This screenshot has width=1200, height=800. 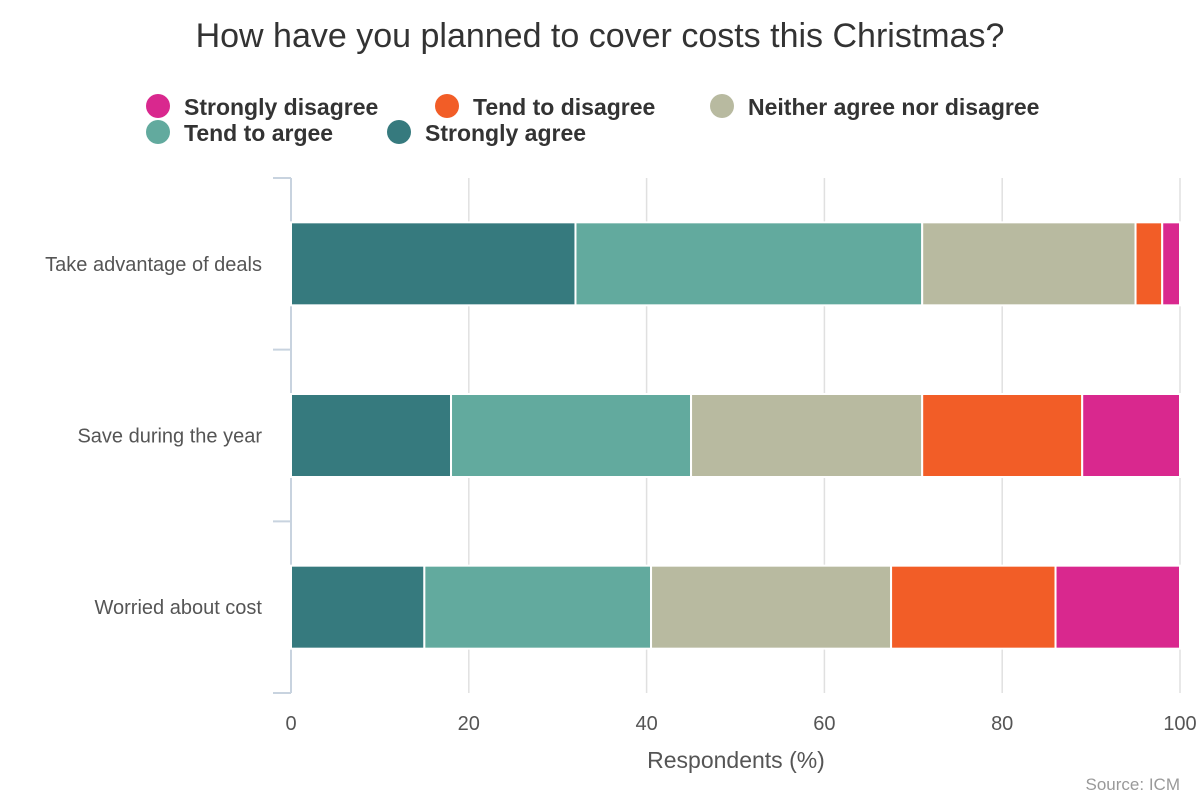 What do you see at coordinates (1029, 264) in the screenshot?
I see `bar-neither-agree-nor-disagree-take-advantage-of-deals` at bounding box center [1029, 264].